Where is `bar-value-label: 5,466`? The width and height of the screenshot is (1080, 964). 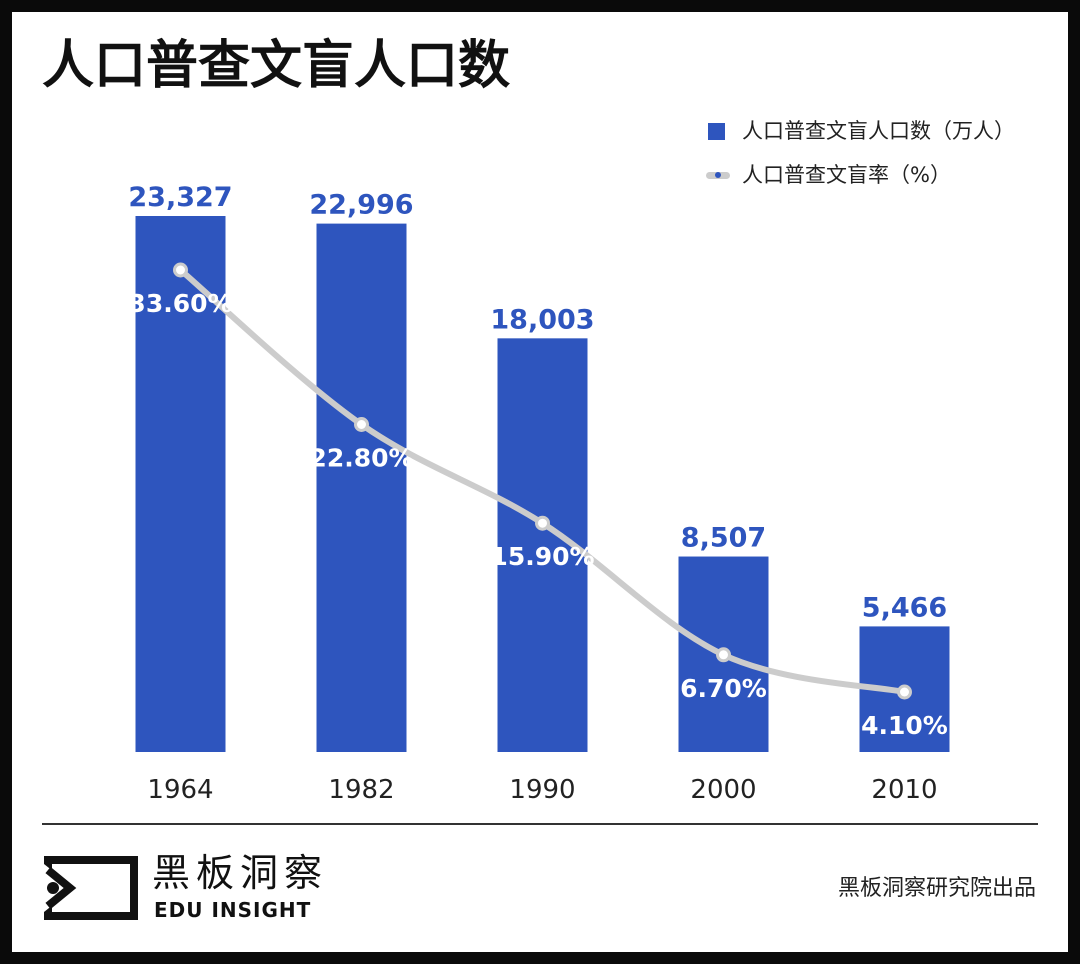
bar-value-label: 5,466 is located at coordinates (904, 607).